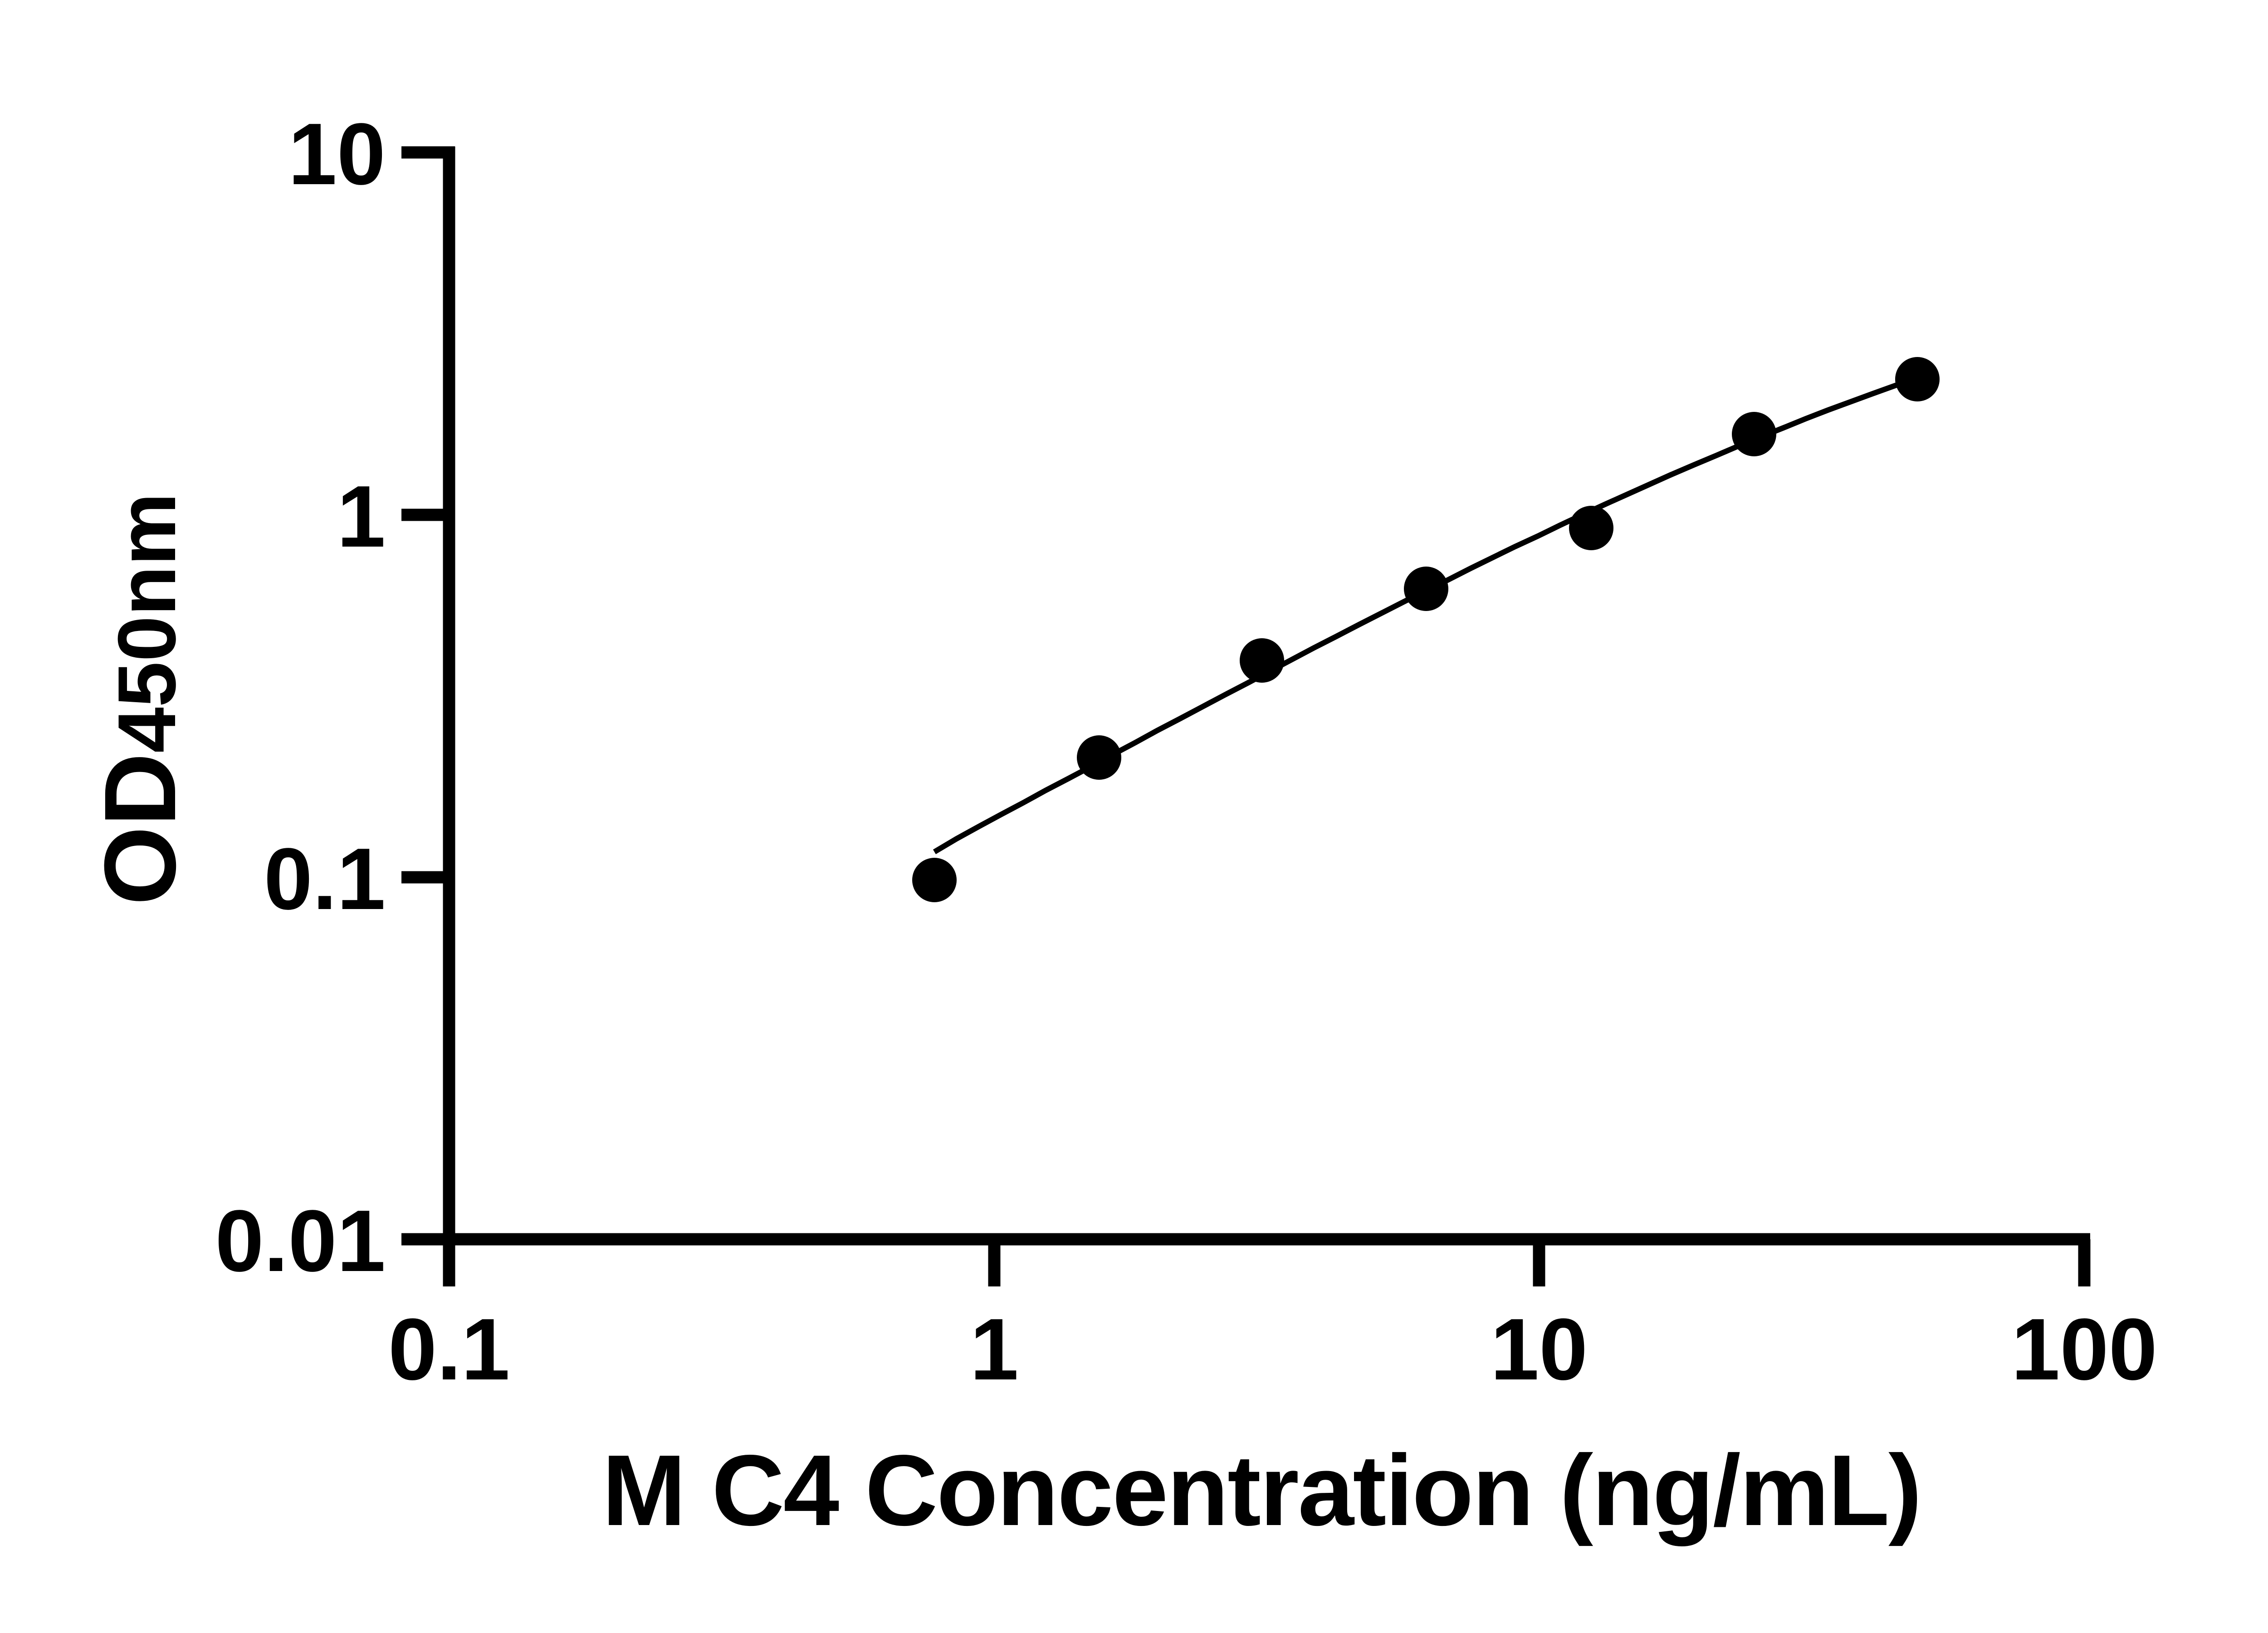 This screenshot has height=1633, width=2268. I want to click on svg-text: M C4 Concentration (ng/mL), so click(1261, 1490).